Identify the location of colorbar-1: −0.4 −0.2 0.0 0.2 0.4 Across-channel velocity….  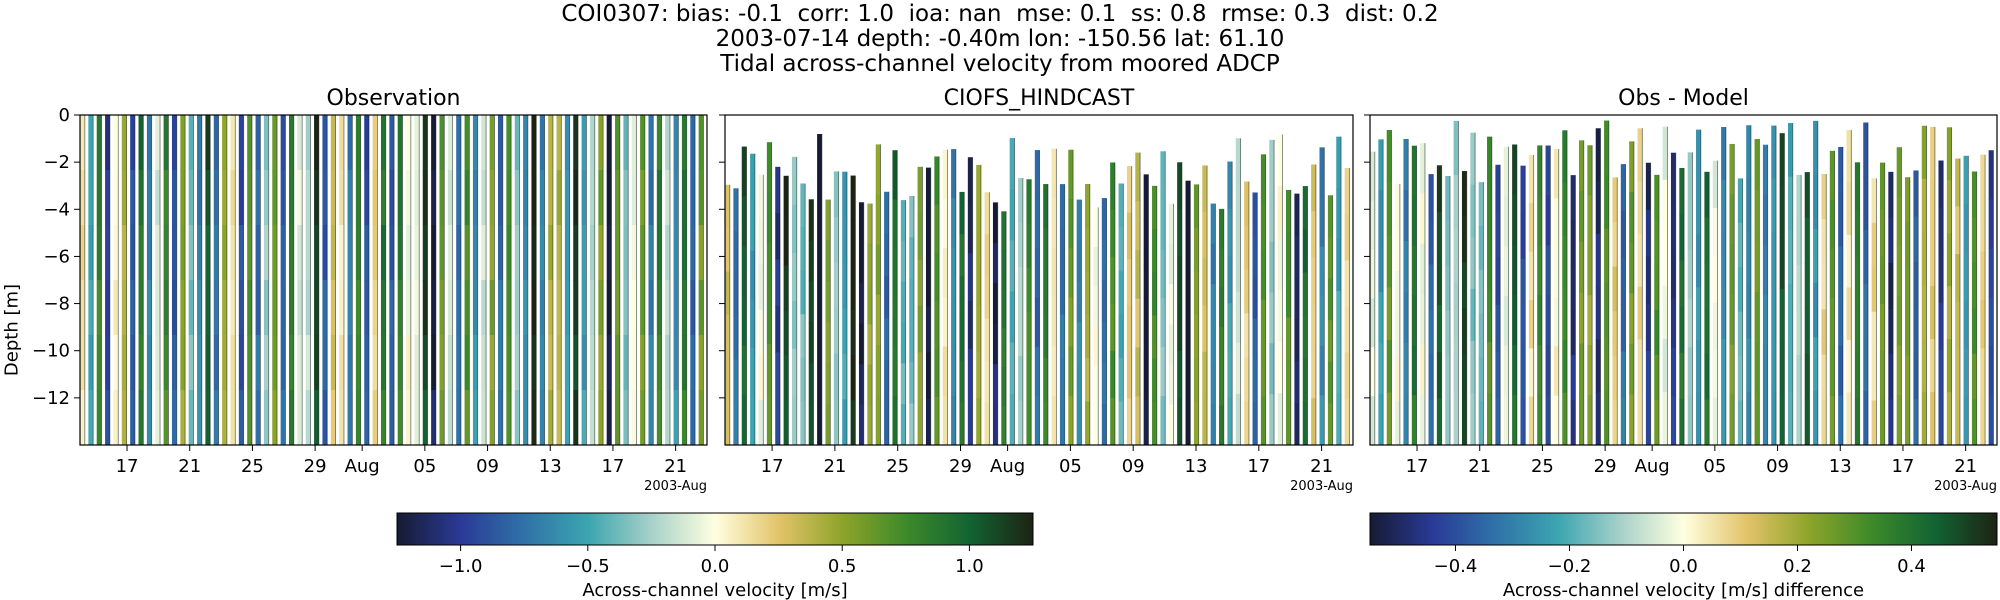
(1683, 556).